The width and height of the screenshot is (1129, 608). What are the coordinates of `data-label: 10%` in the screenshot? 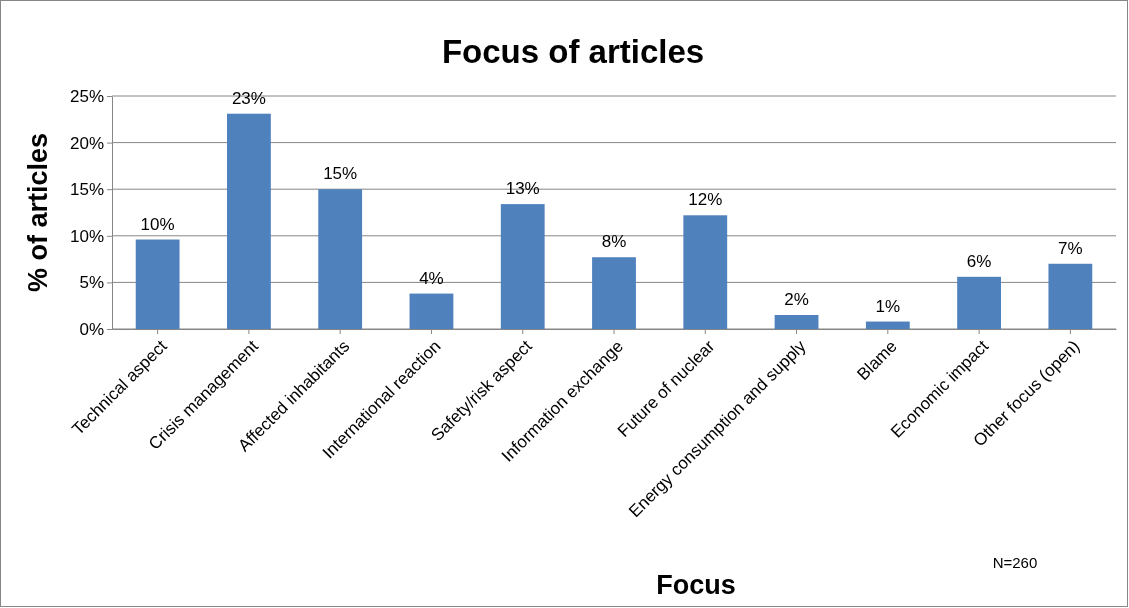 It's located at (157, 224).